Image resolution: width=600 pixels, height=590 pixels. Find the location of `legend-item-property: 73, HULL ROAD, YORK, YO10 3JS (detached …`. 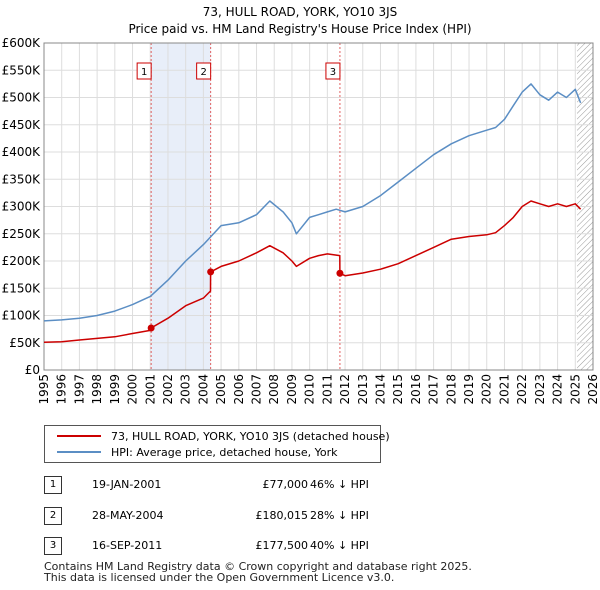

legend-item-property: 73, HULL ROAD, YORK, YO10 3JS (detached … is located at coordinates (217, 436).